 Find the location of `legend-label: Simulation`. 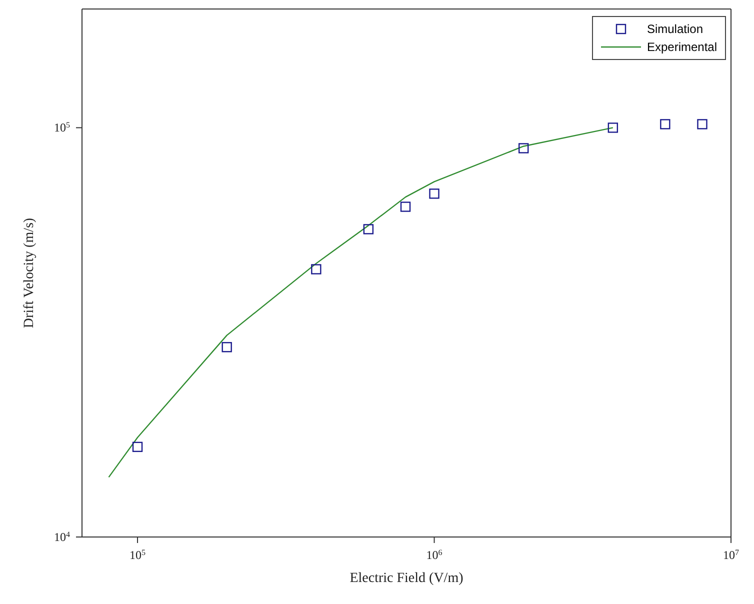

legend-label: Simulation is located at coordinates (674, 29).